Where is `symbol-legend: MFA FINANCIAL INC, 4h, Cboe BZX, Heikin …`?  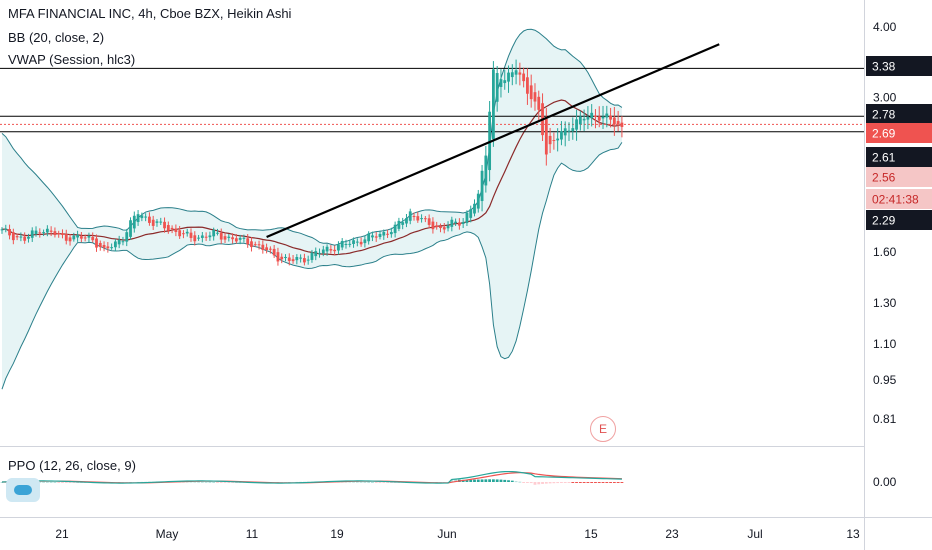 symbol-legend: MFA FINANCIAL INC, 4h, Cboe BZX, Heikin … is located at coordinates (150, 13).